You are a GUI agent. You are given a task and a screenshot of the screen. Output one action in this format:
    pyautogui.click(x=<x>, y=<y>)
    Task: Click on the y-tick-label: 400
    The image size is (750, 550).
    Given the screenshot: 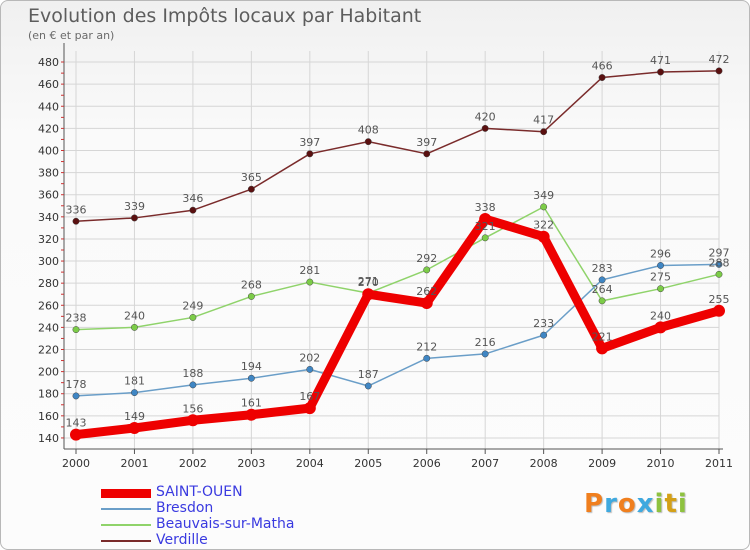 What is the action you would take?
    pyautogui.click(x=48, y=151)
    